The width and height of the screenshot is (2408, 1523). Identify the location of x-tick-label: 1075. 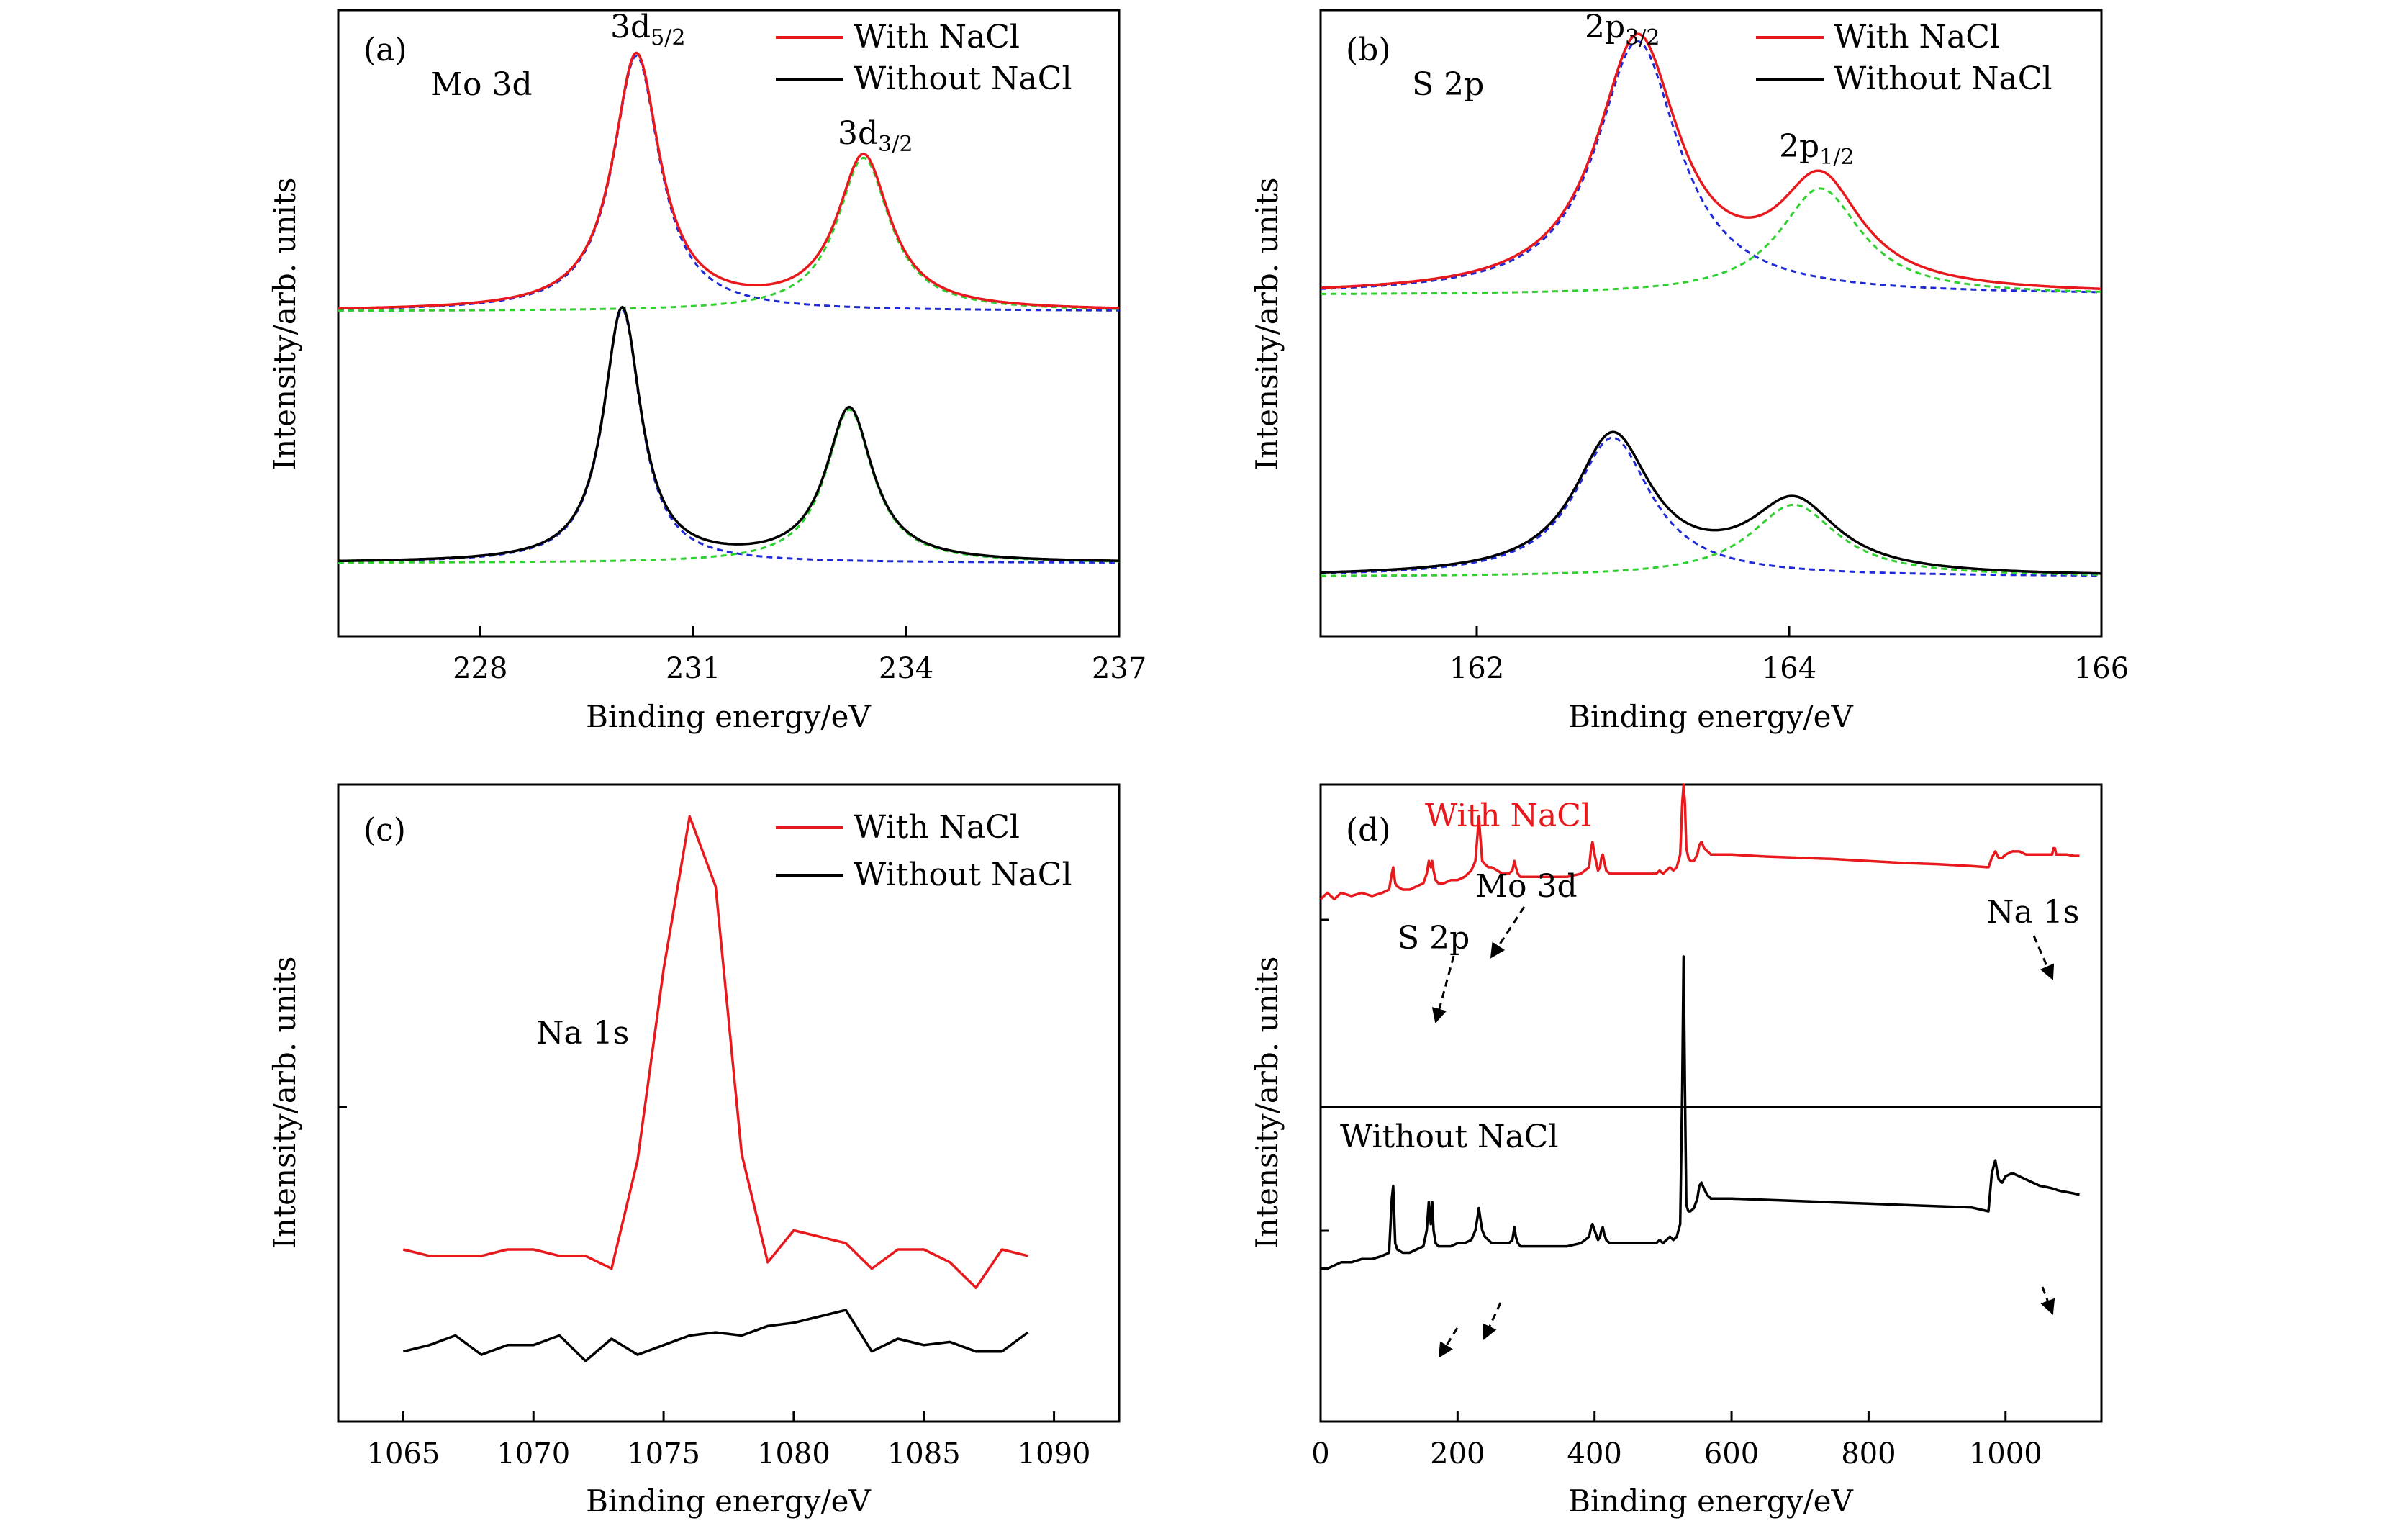
(663, 1454).